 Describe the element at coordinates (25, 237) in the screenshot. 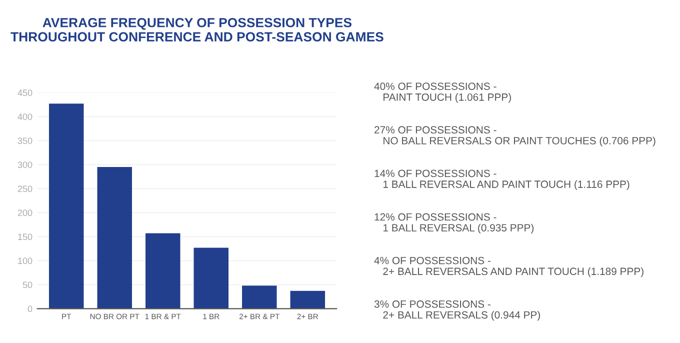

I see `y-tick-label: 150` at that location.